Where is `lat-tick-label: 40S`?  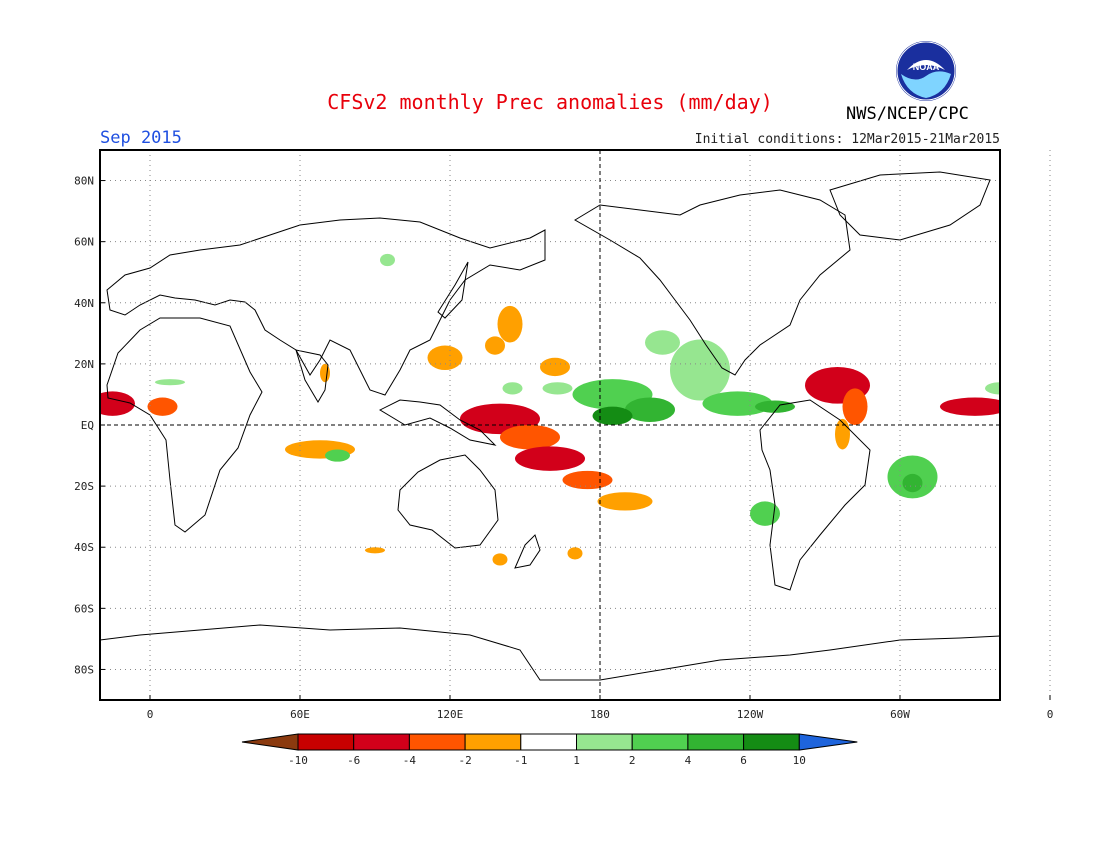 lat-tick-label: 40S is located at coordinates (84, 547).